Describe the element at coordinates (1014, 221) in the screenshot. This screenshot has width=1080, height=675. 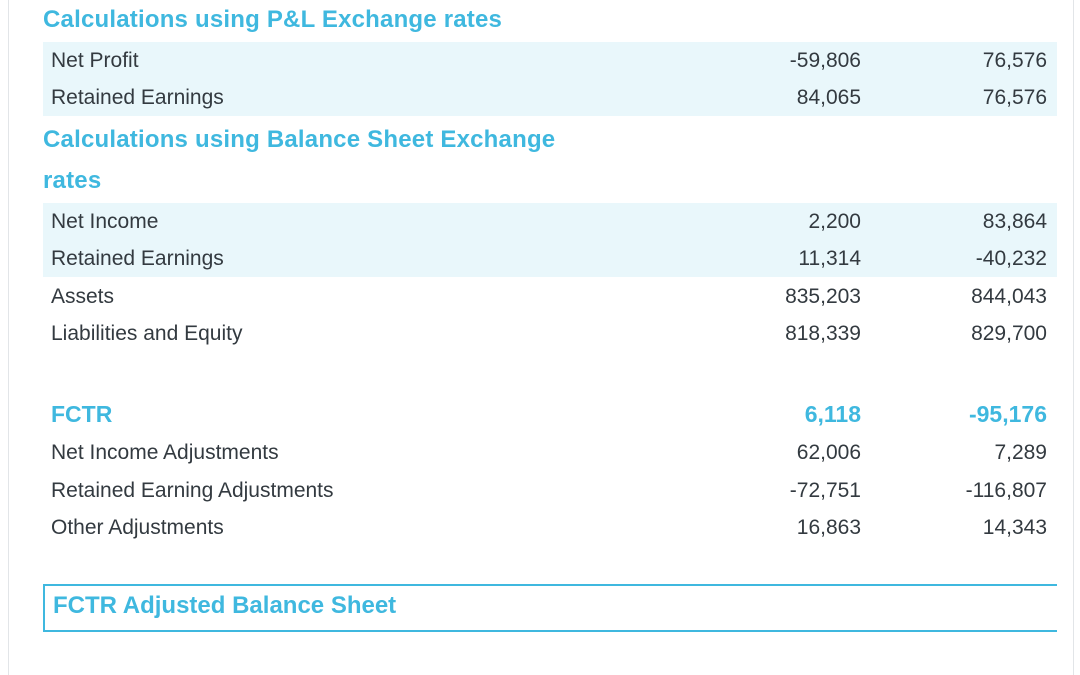
I see `row-value-col2: 83,864` at that location.